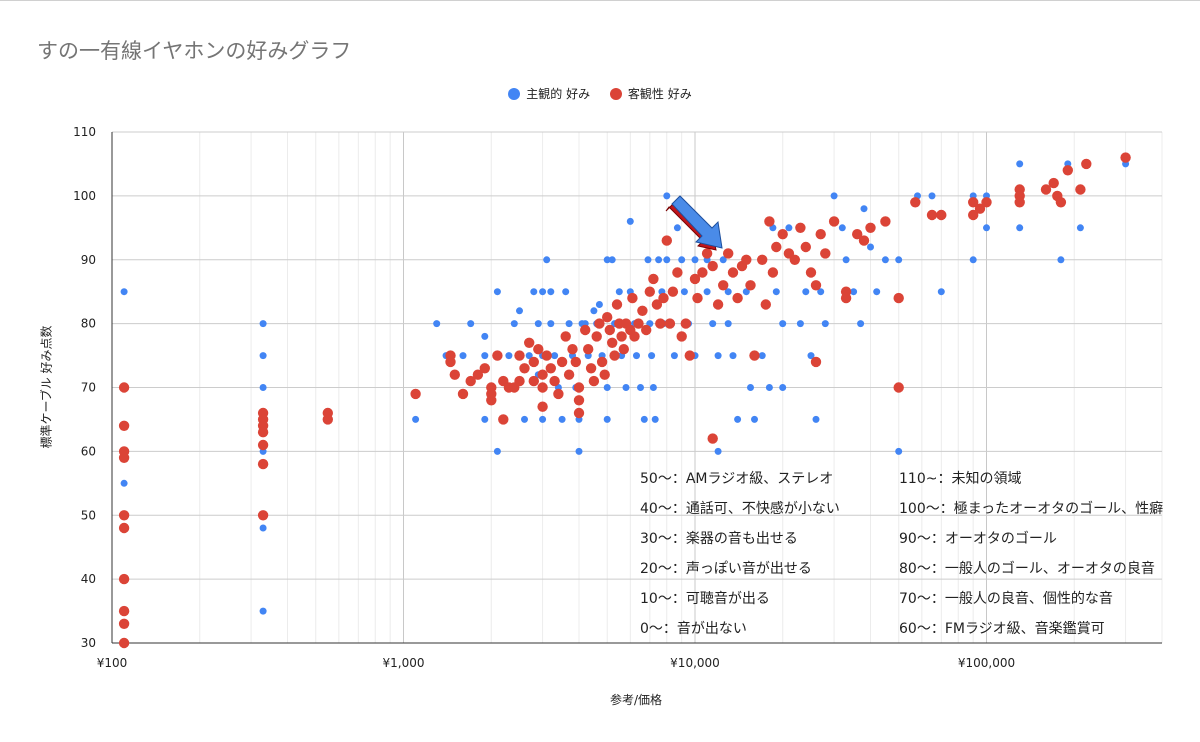  Describe the element at coordinates (737, 479) in the screenshot. I see `annotation-line: 50〜：AMラジオ級、ステレオ` at that location.